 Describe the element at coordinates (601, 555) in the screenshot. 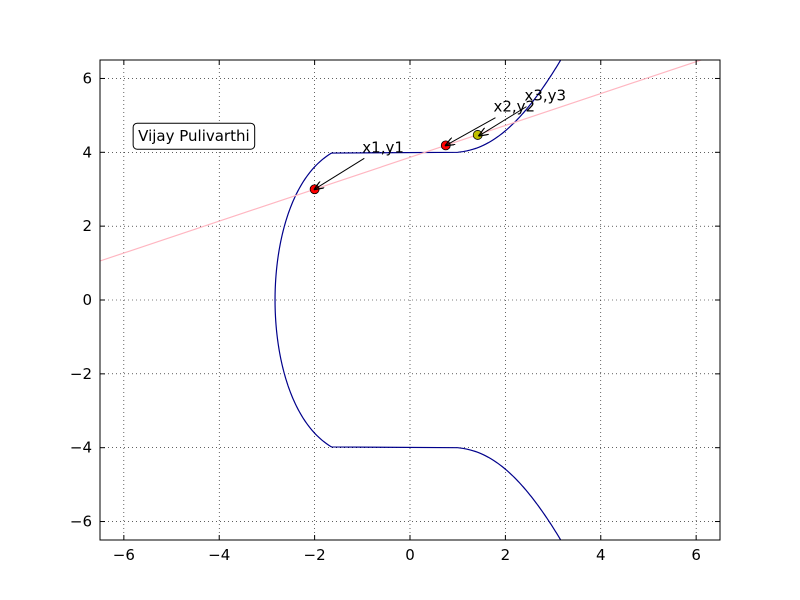

I see `x-tick-label: 4` at that location.